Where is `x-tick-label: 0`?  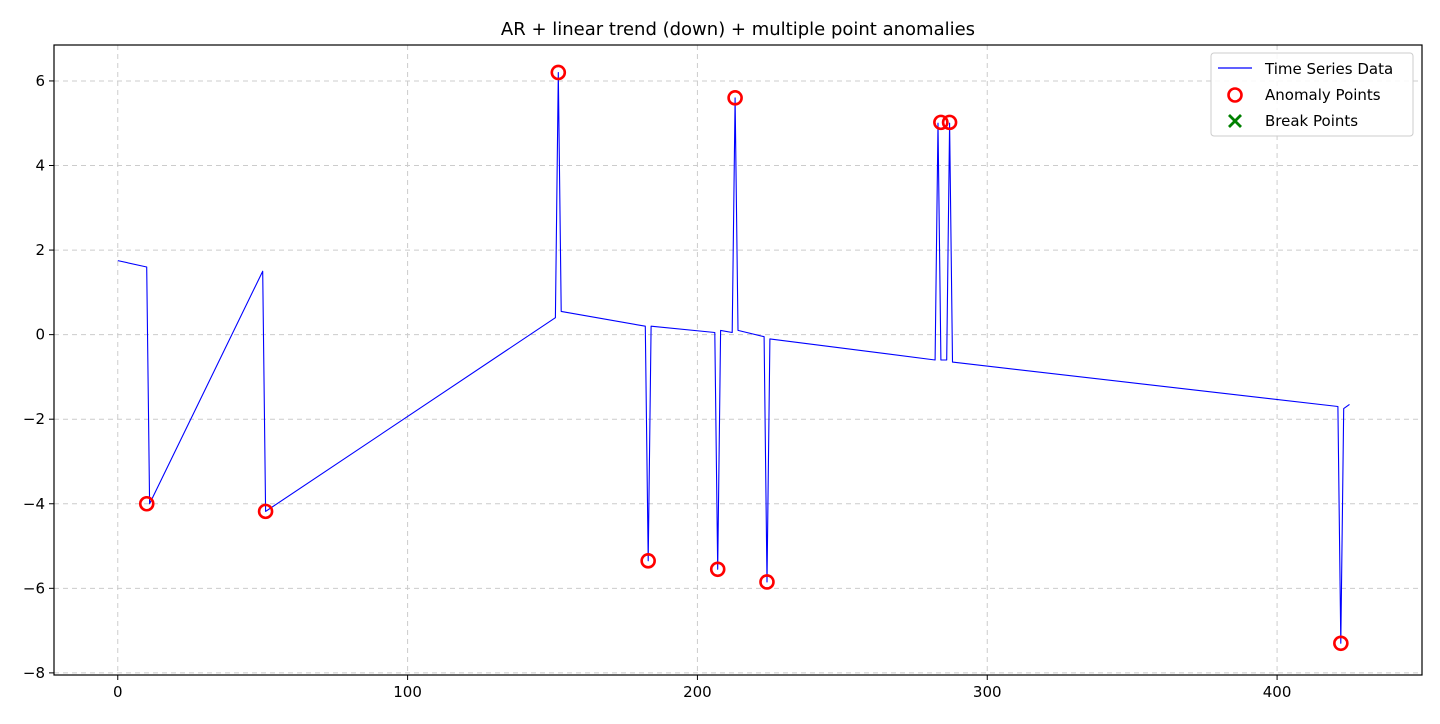
x-tick-label: 0 is located at coordinates (118, 692).